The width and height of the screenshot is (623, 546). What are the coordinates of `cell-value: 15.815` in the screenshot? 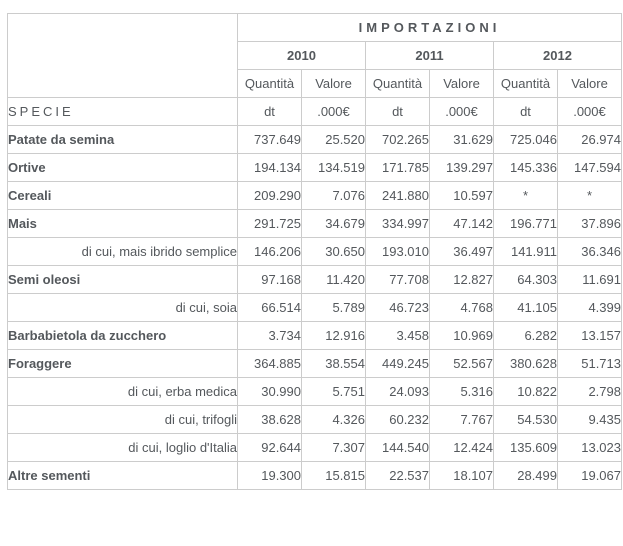 It's located at (333, 475).